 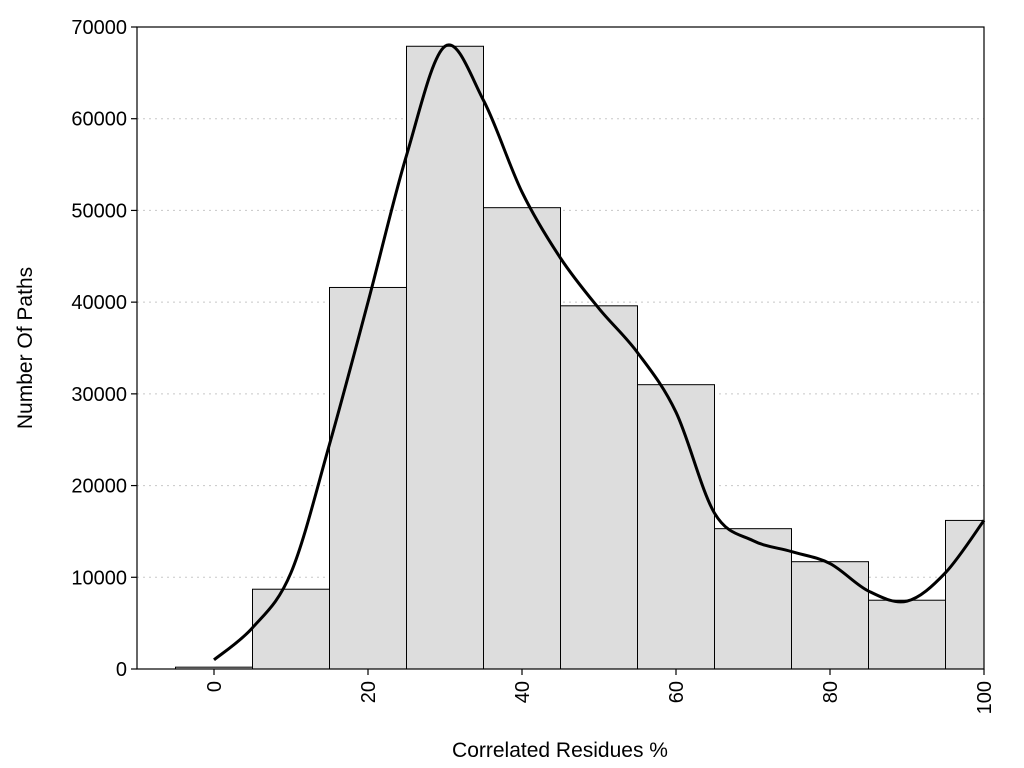 What do you see at coordinates (99, 395) in the screenshot?
I see `y-tick-label: 30000` at bounding box center [99, 395].